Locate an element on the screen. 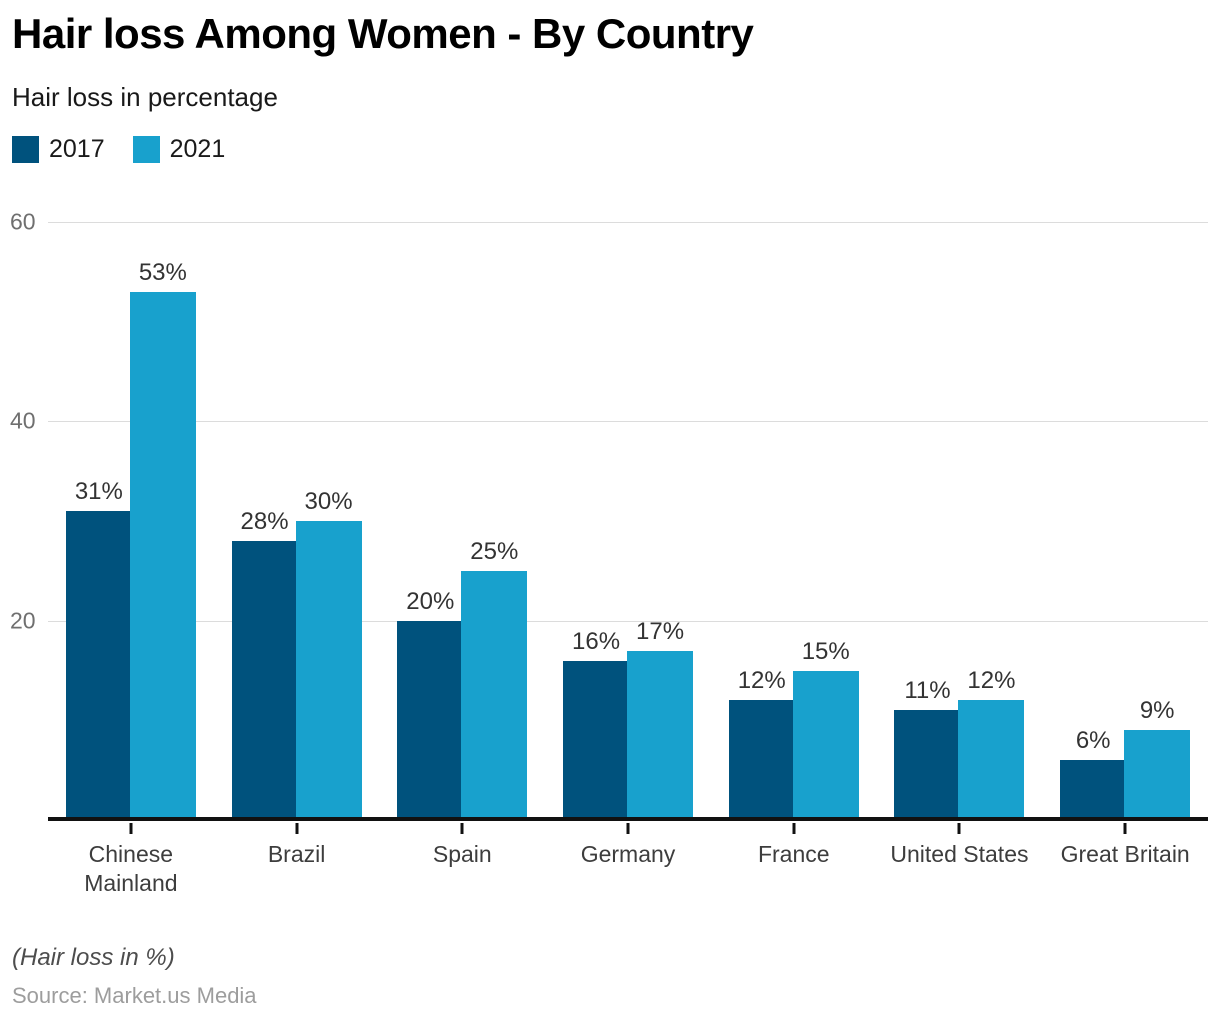  bar-value-label-2021-united-states: 12% is located at coordinates (991, 681).